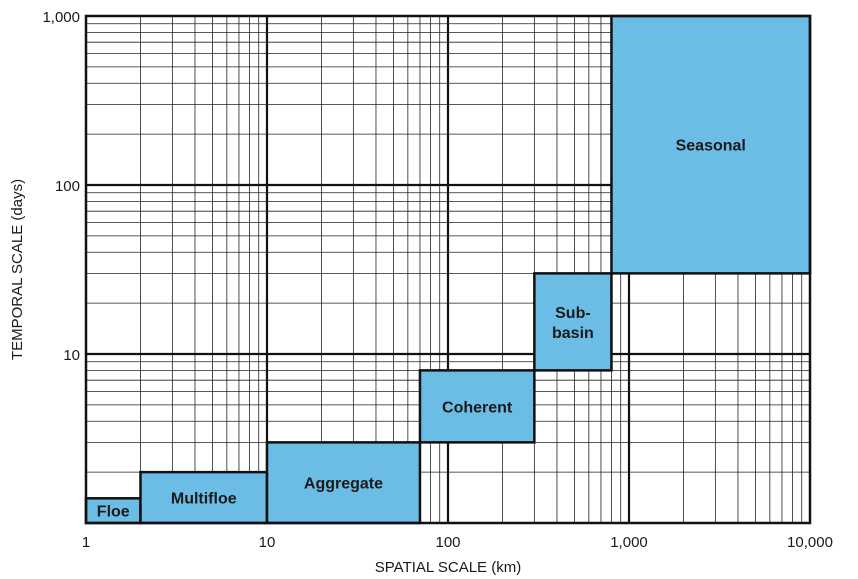  I want to click on scale-box-sub-basin: Sub-basin, so click(573, 322).